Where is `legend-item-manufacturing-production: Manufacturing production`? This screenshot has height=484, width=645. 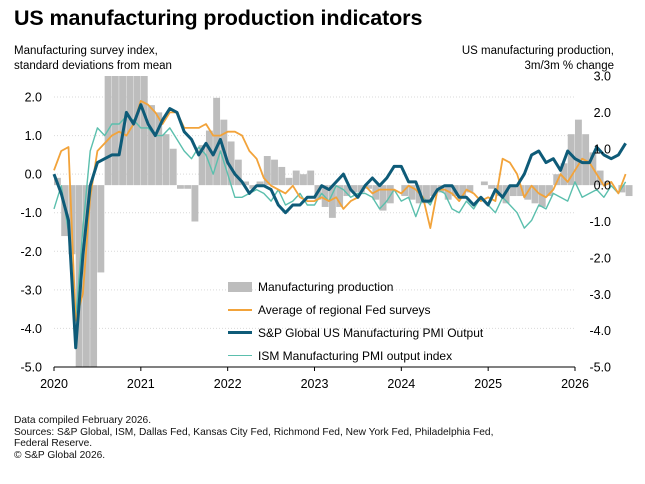 legend-item-manufacturing-production: Manufacturing production is located at coordinates (355, 286).